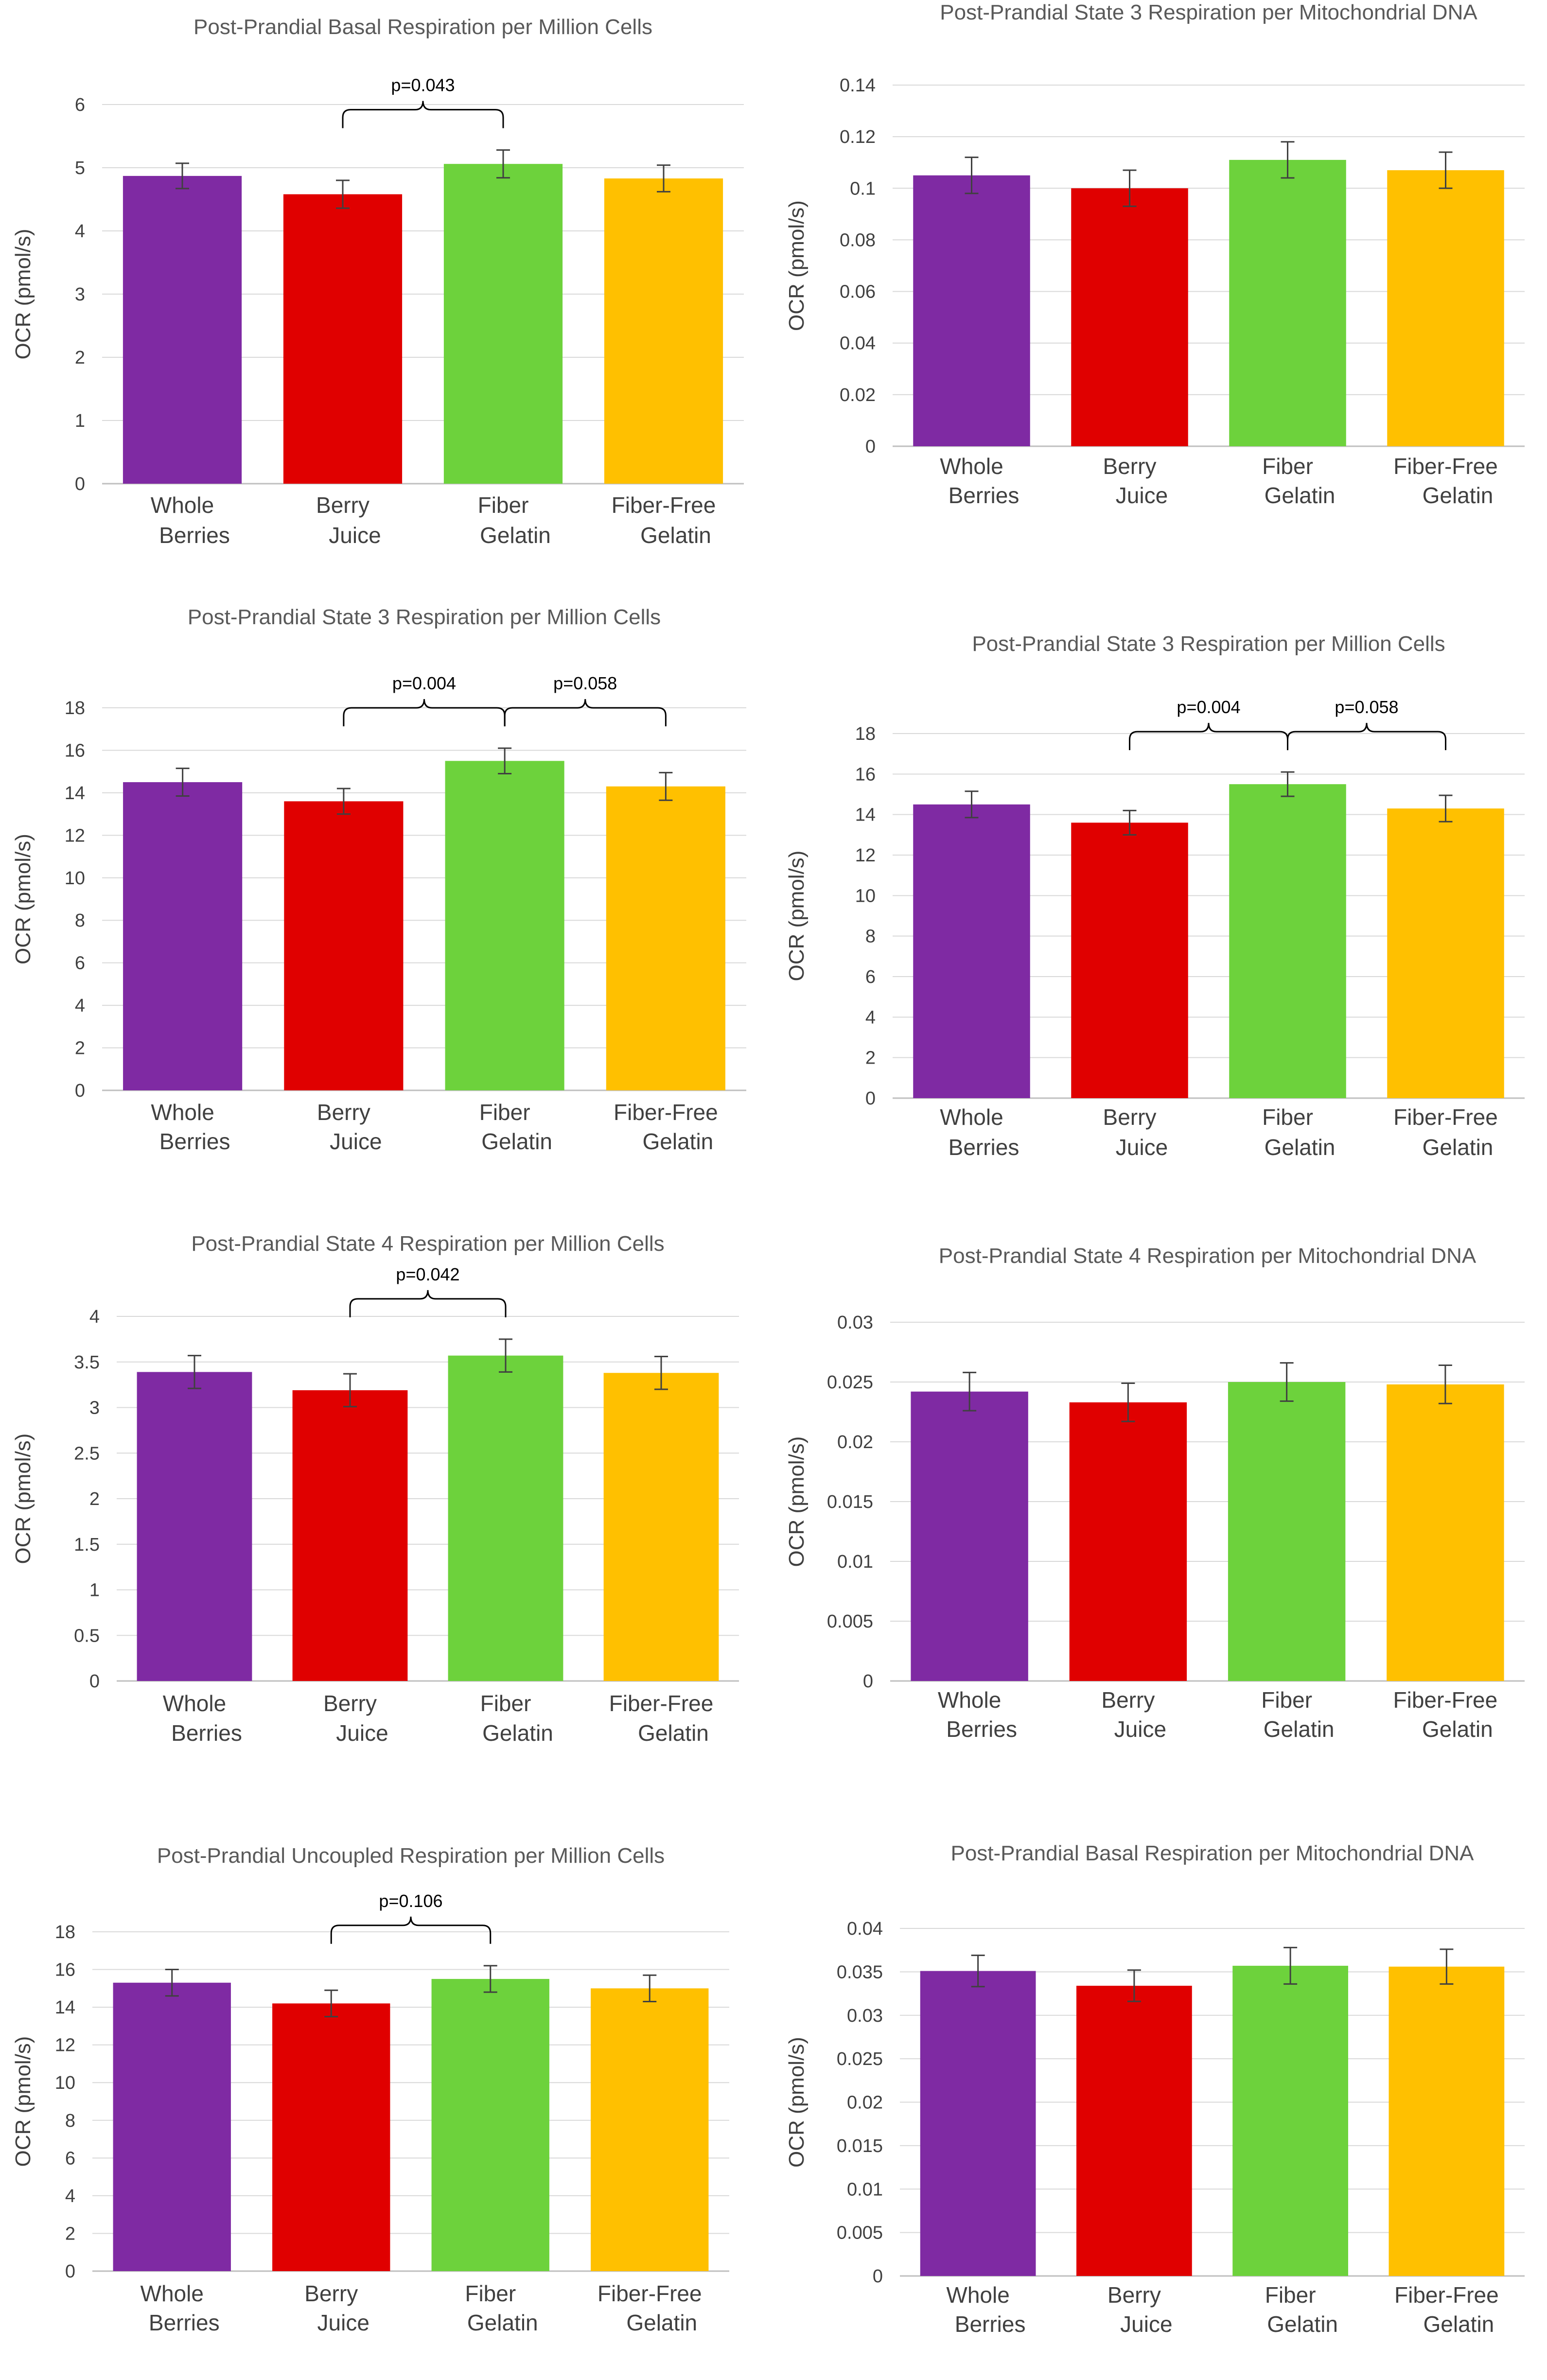 The height and width of the screenshot is (2380, 1547). I want to click on y-tick-label: 3, so click(94, 1408).